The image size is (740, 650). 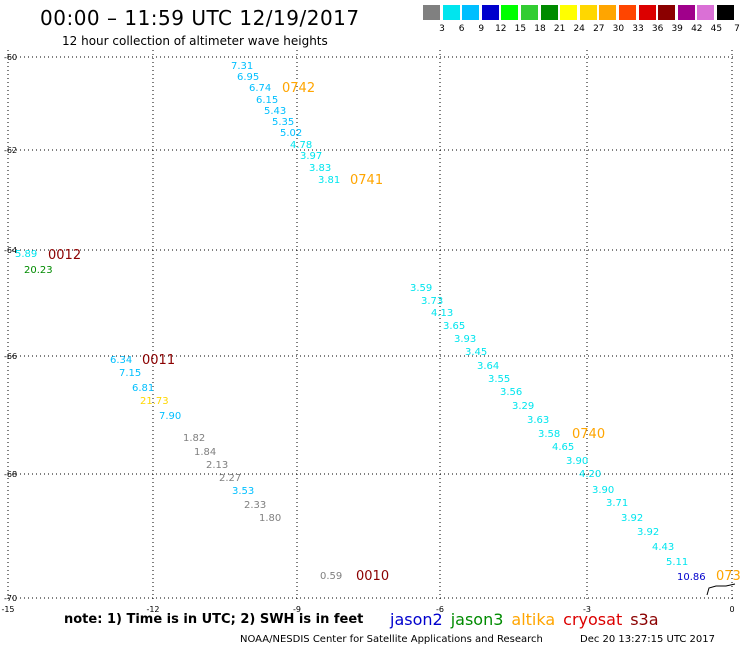 I want to click on pass-label: 0740, so click(x=588, y=434).